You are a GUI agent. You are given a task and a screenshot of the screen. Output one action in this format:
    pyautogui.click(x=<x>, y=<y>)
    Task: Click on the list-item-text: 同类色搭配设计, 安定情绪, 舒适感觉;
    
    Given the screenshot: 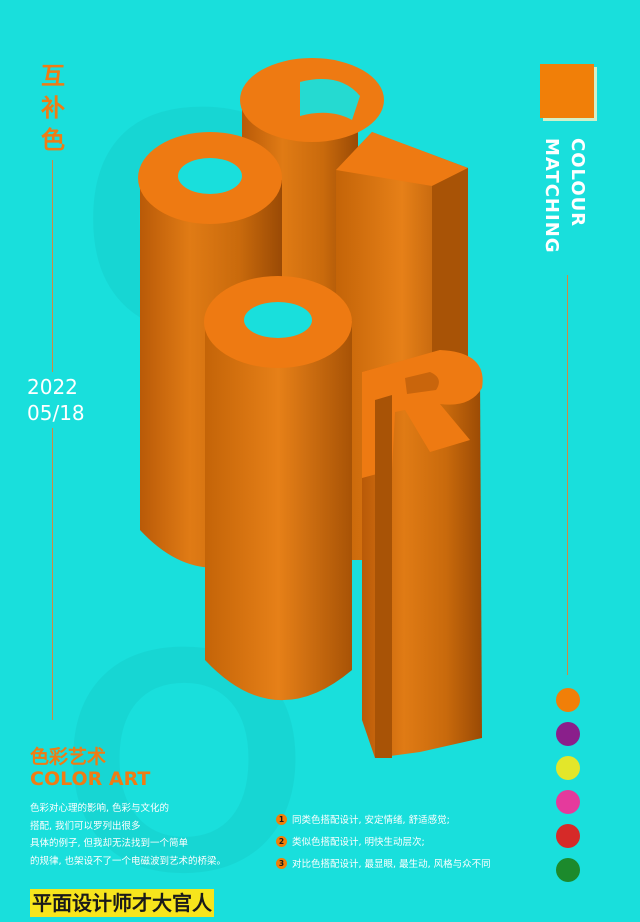 What is the action you would take?
    pyautogui.click(x=371, y=820)
    